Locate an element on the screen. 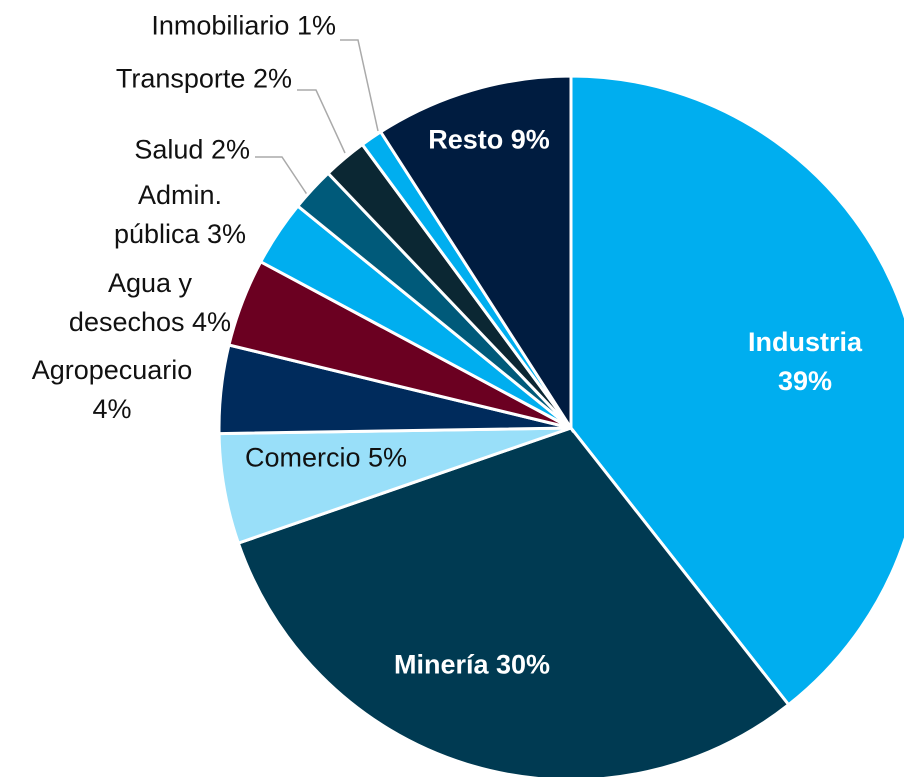 This screenshot has height=777, width=904. category-label: Transporte is located at coordinates (180, 78).